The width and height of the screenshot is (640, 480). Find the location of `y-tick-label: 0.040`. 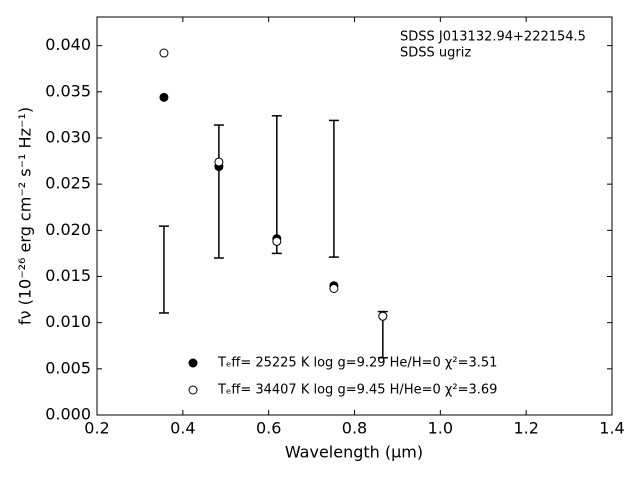

y-tick-label: 0.040 is located at coordinates (68, 44).